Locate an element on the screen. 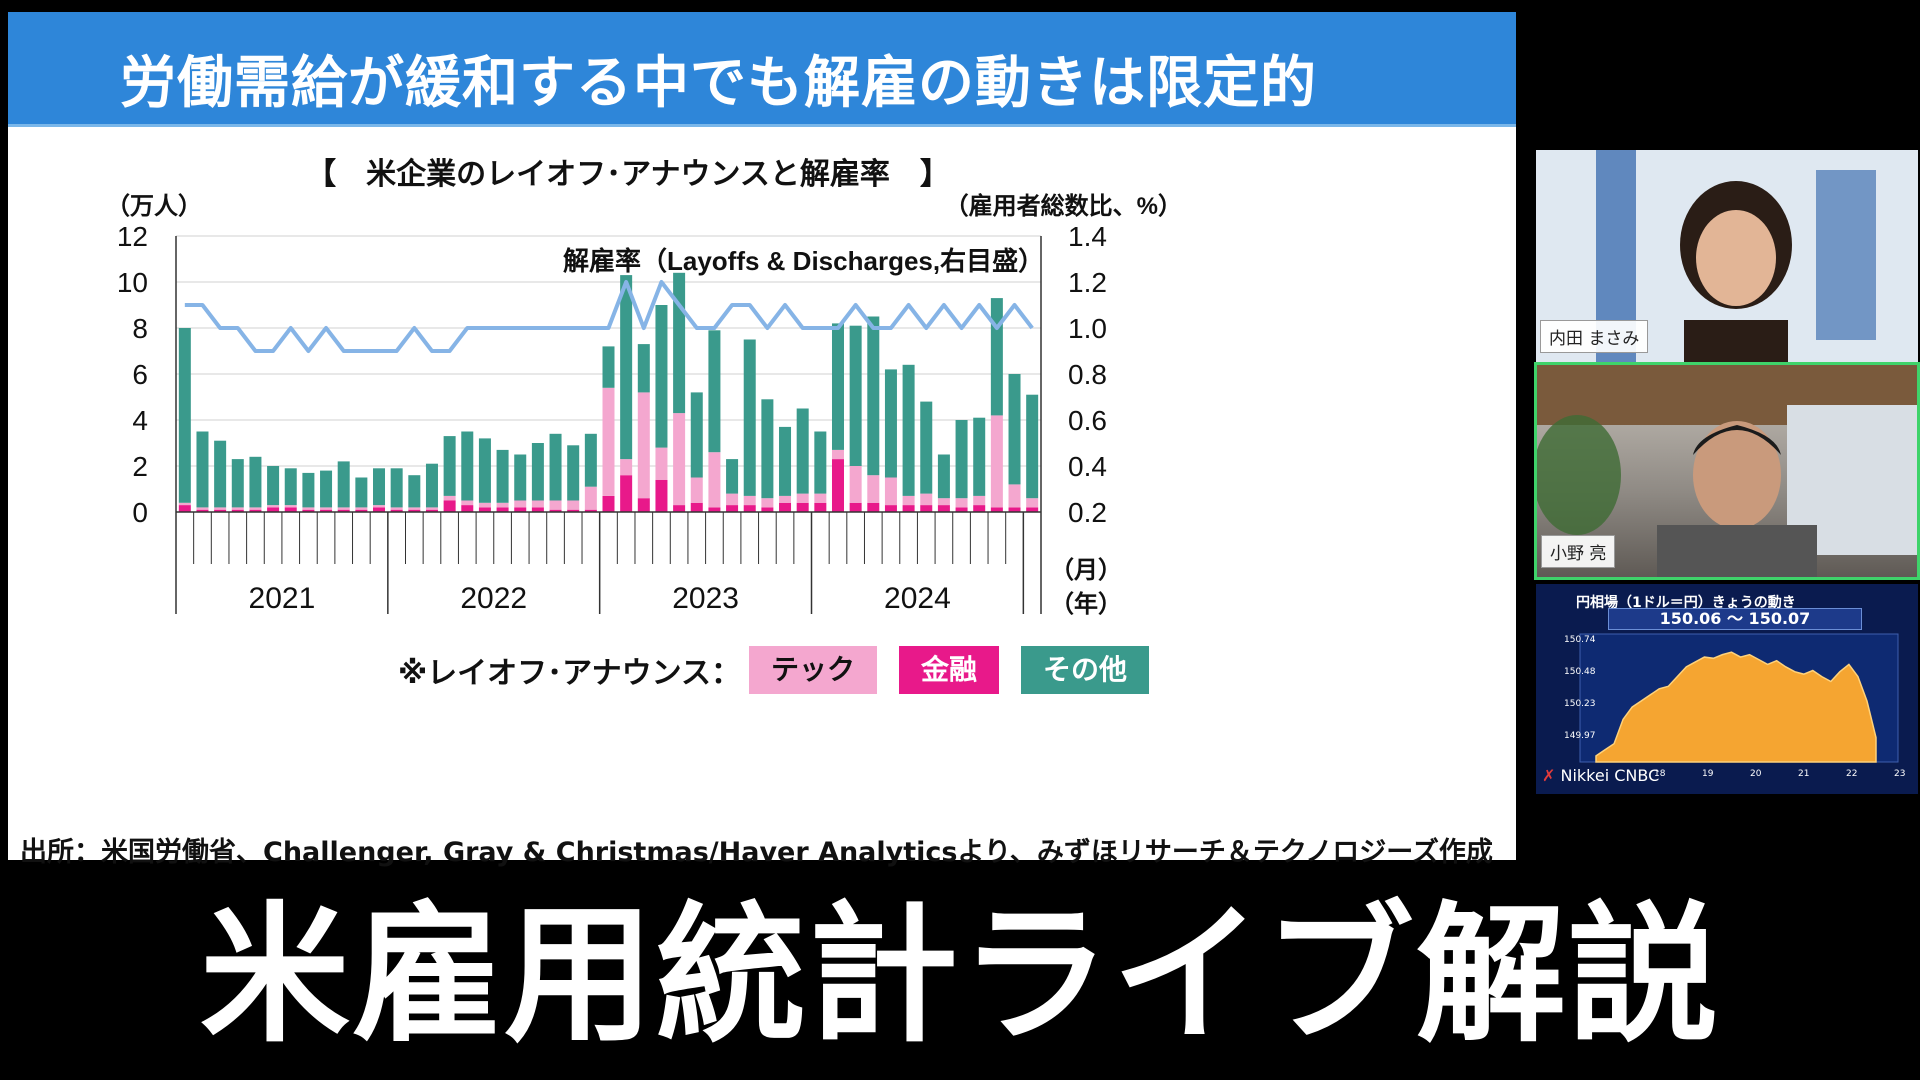 The image size is (1920, 1080). speaker-2-name: 小野 亮 is located at coordinates (1578, 551).